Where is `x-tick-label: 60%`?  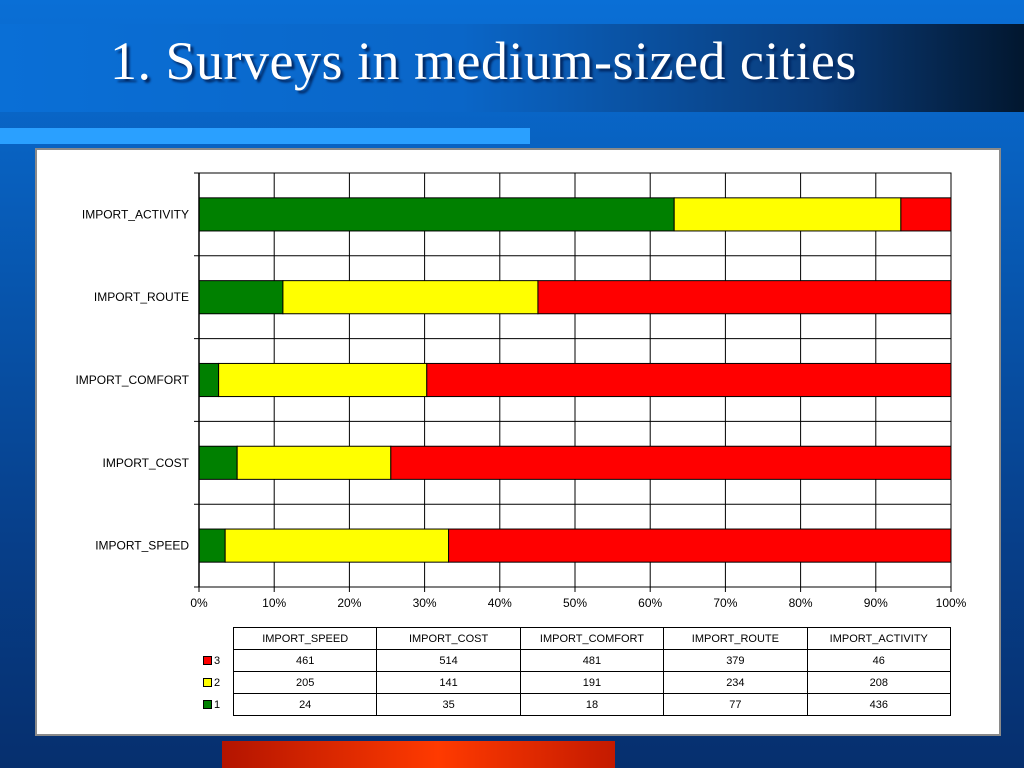
x-tick-label: 60% is located at coordinates (650, 603).